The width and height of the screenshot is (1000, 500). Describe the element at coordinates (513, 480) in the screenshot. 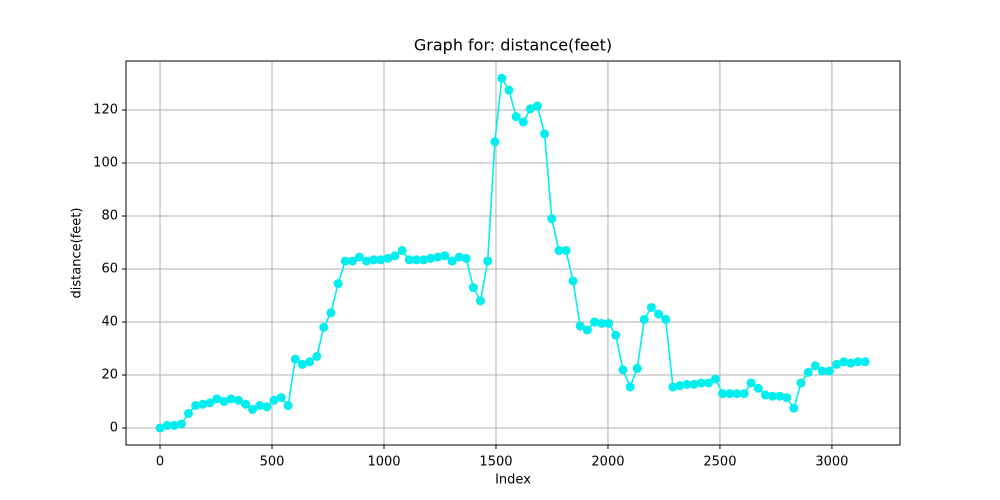

I see `x-axis-label: Index` at that location.